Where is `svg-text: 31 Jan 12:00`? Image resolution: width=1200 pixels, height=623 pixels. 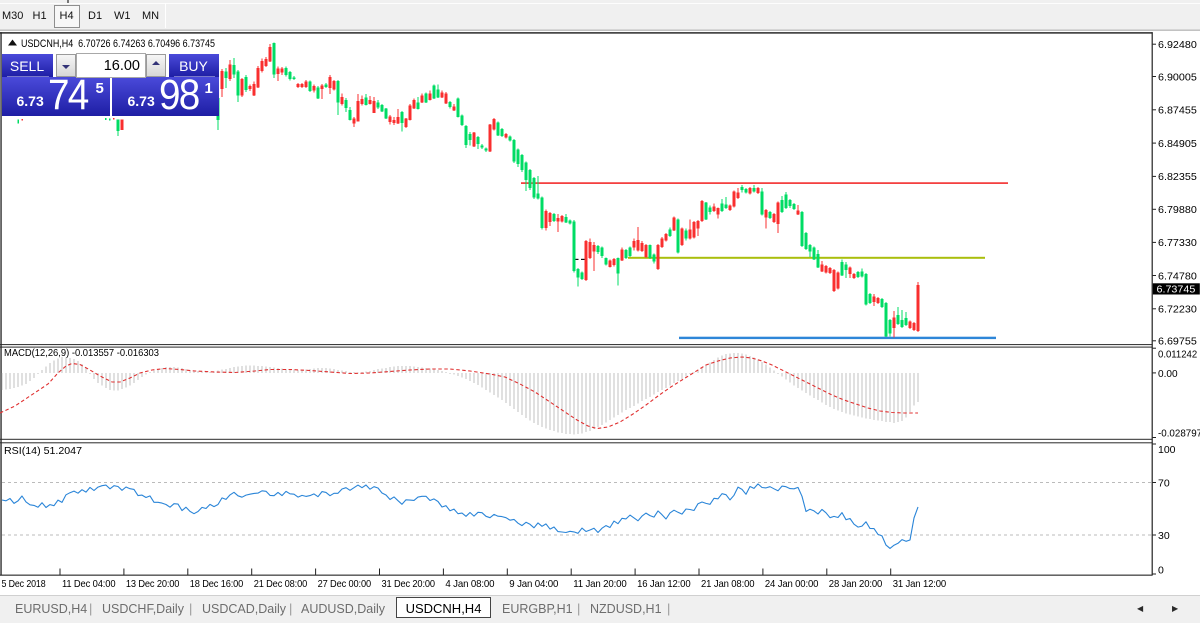
svg-text: 31 Jan 12:00 is located at coordinates (920, 584).